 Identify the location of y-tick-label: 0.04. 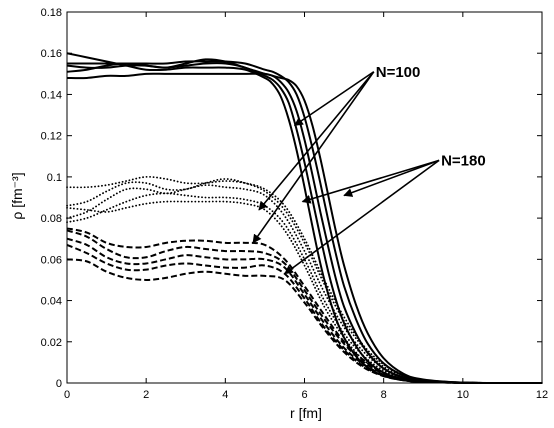
(51, 302).